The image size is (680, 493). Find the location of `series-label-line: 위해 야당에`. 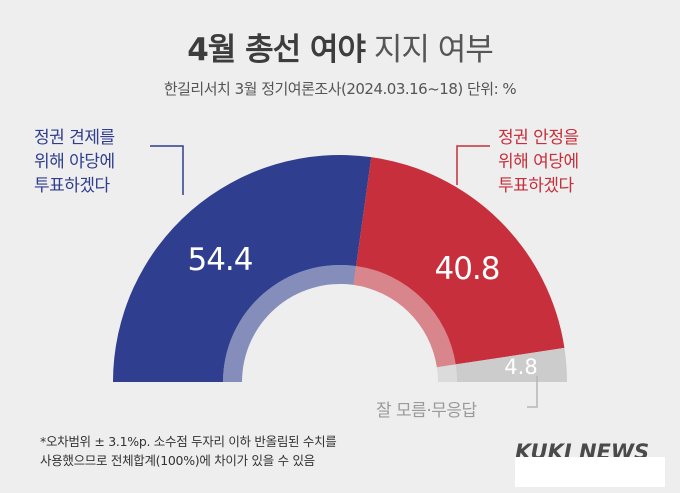

series-label-line: 위해 야당에 is located at coordinates (74, 162).